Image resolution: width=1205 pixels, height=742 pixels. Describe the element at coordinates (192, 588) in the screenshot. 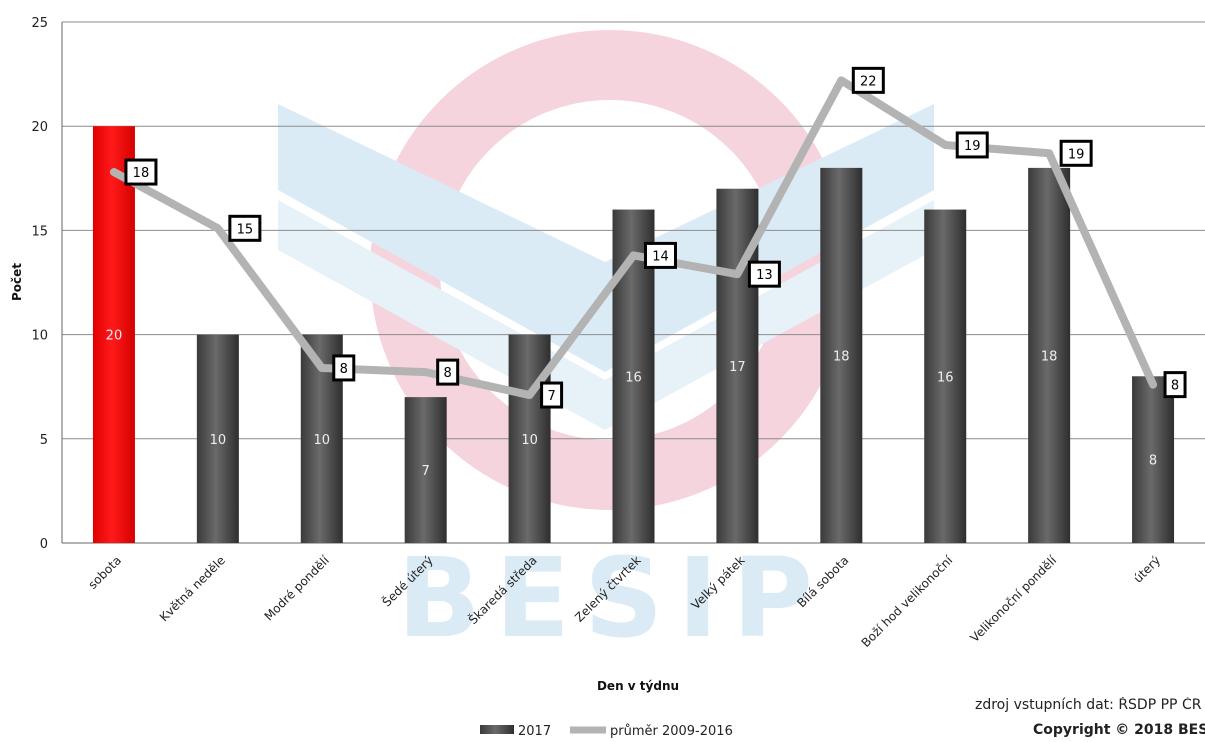

I see `x-tick-label: Květná neděle` at that location.